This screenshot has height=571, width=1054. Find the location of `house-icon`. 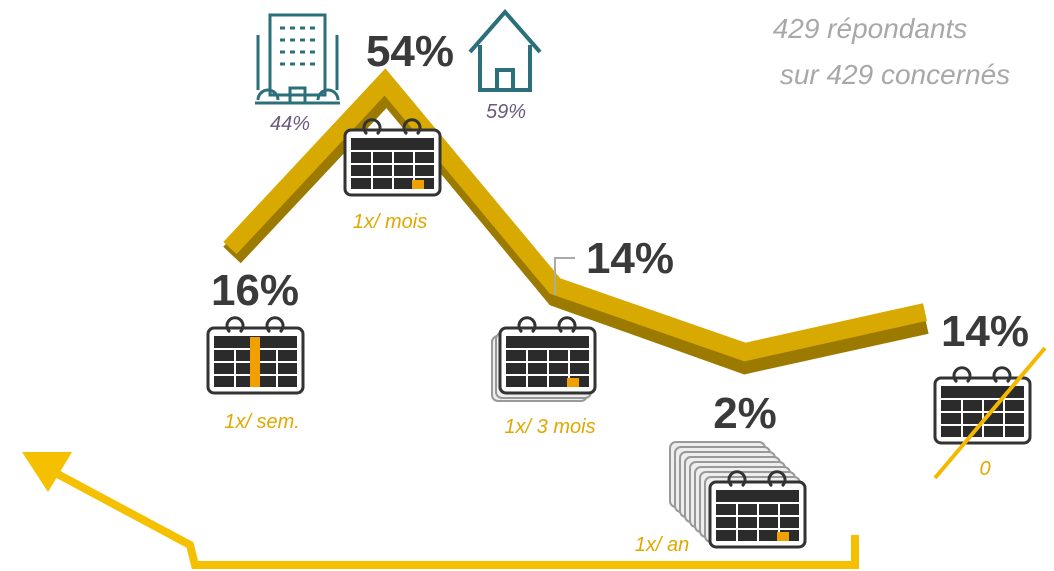

house-icon is located at coordinates (505, 50).